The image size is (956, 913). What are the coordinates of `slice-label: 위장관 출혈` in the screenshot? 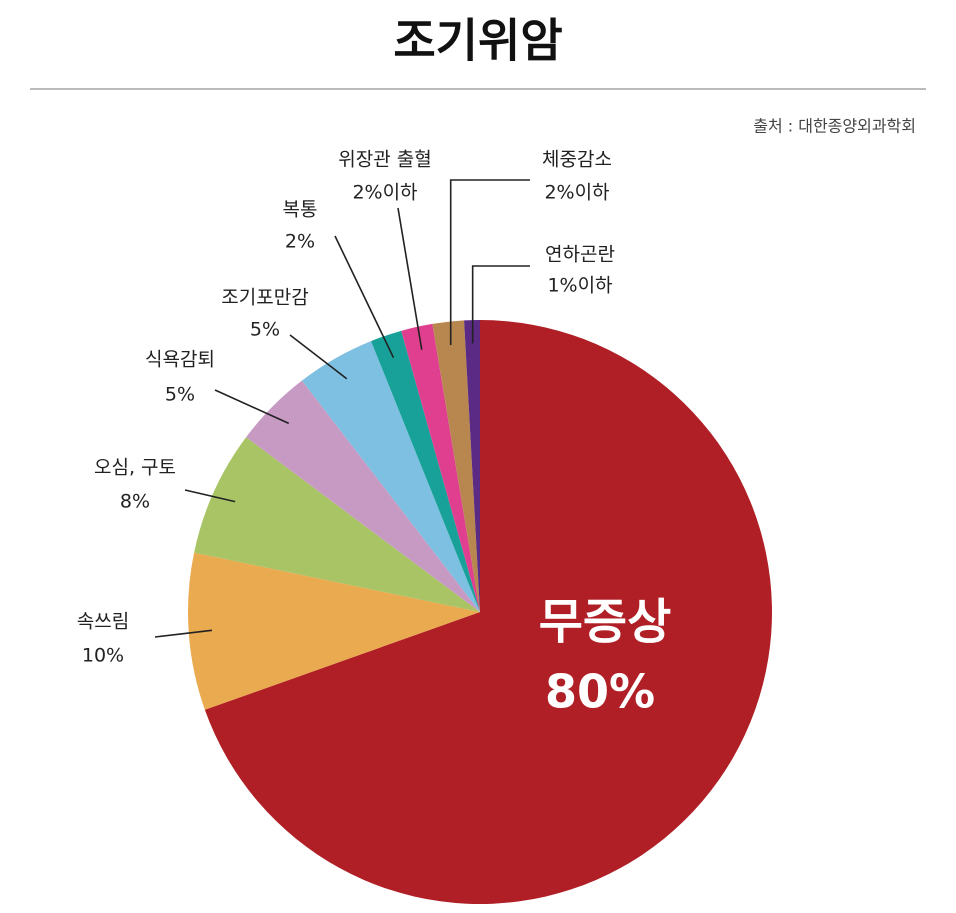 It's located at (384, 160).